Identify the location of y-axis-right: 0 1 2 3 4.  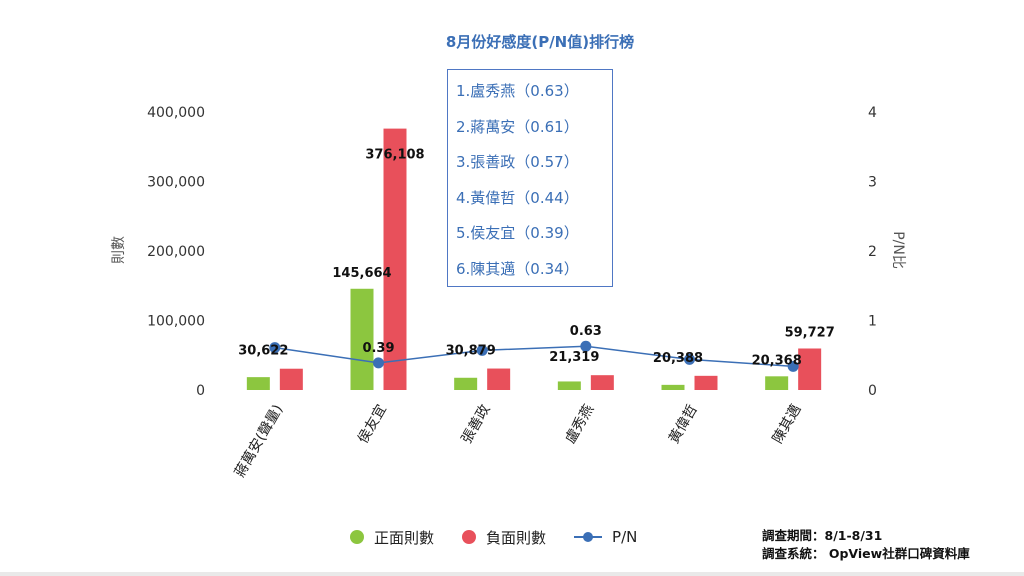
(872, 252).